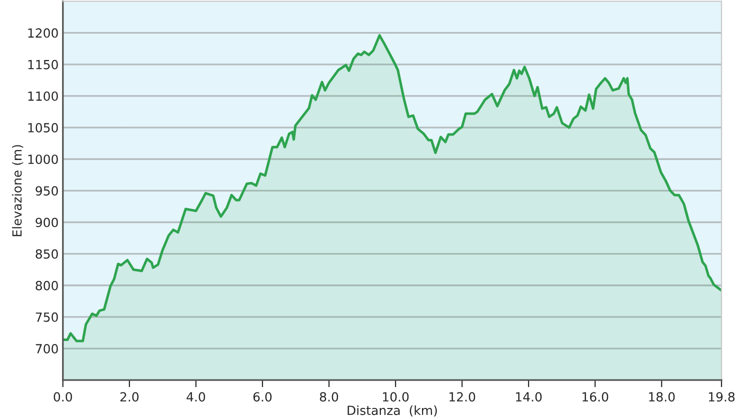  What do you see at coordinates (395, 397) in the screenshot?
I see `x-tick-label: 10.0` at bounding box center [395, 397].